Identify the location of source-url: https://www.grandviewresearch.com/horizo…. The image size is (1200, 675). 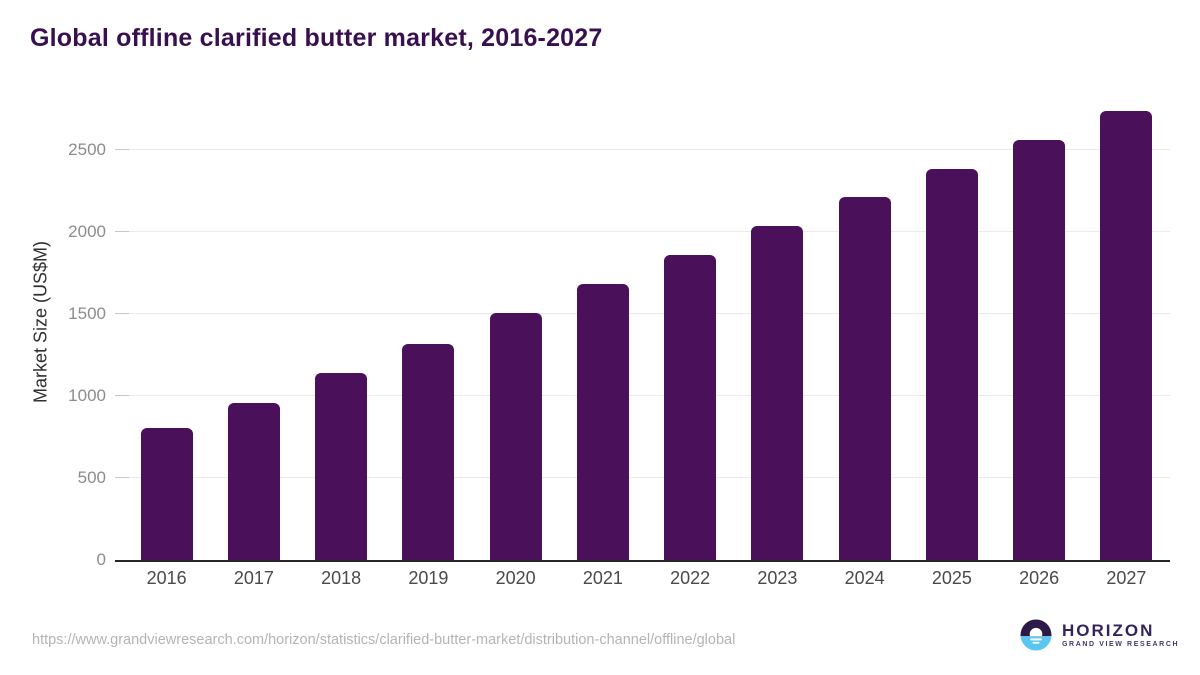
(384, 640).